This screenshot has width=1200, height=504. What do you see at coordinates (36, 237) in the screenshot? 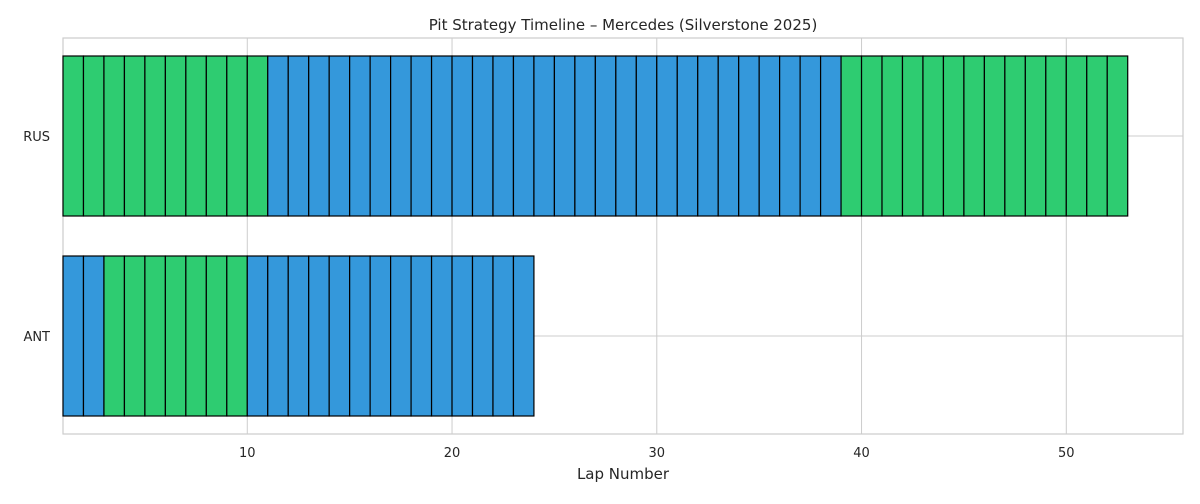
I see `y-axis-ticks: RUS ANT` at bounding box center [36, 237].